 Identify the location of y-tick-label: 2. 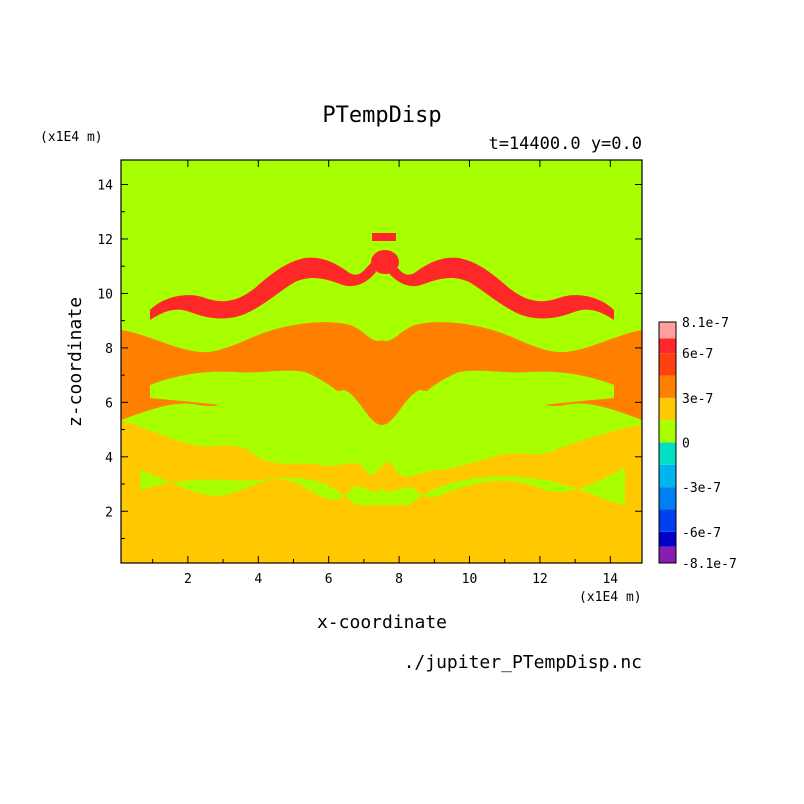
(109, 512).